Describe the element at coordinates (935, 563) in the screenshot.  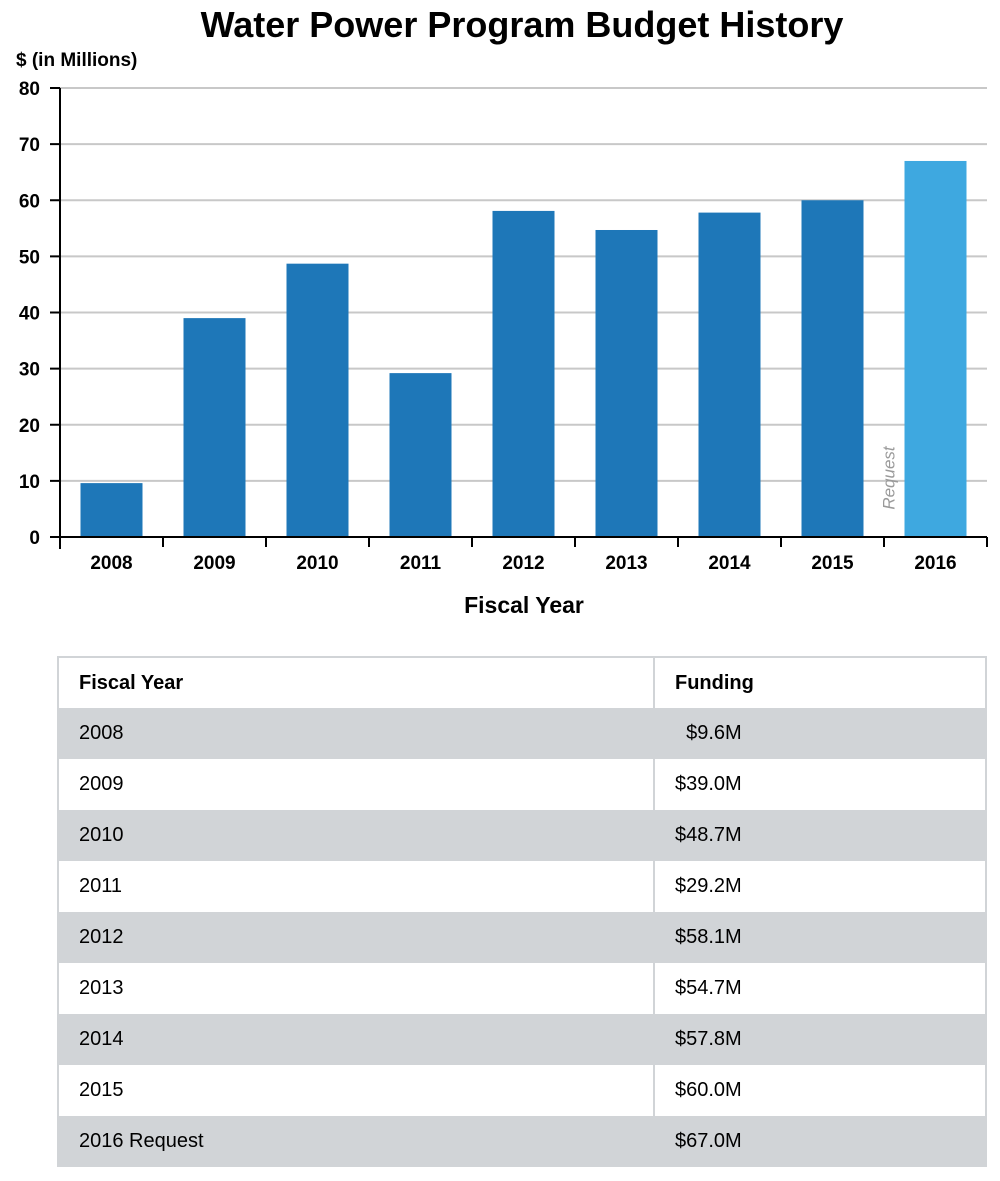
I see `x-tick-label: 2016` at that location.